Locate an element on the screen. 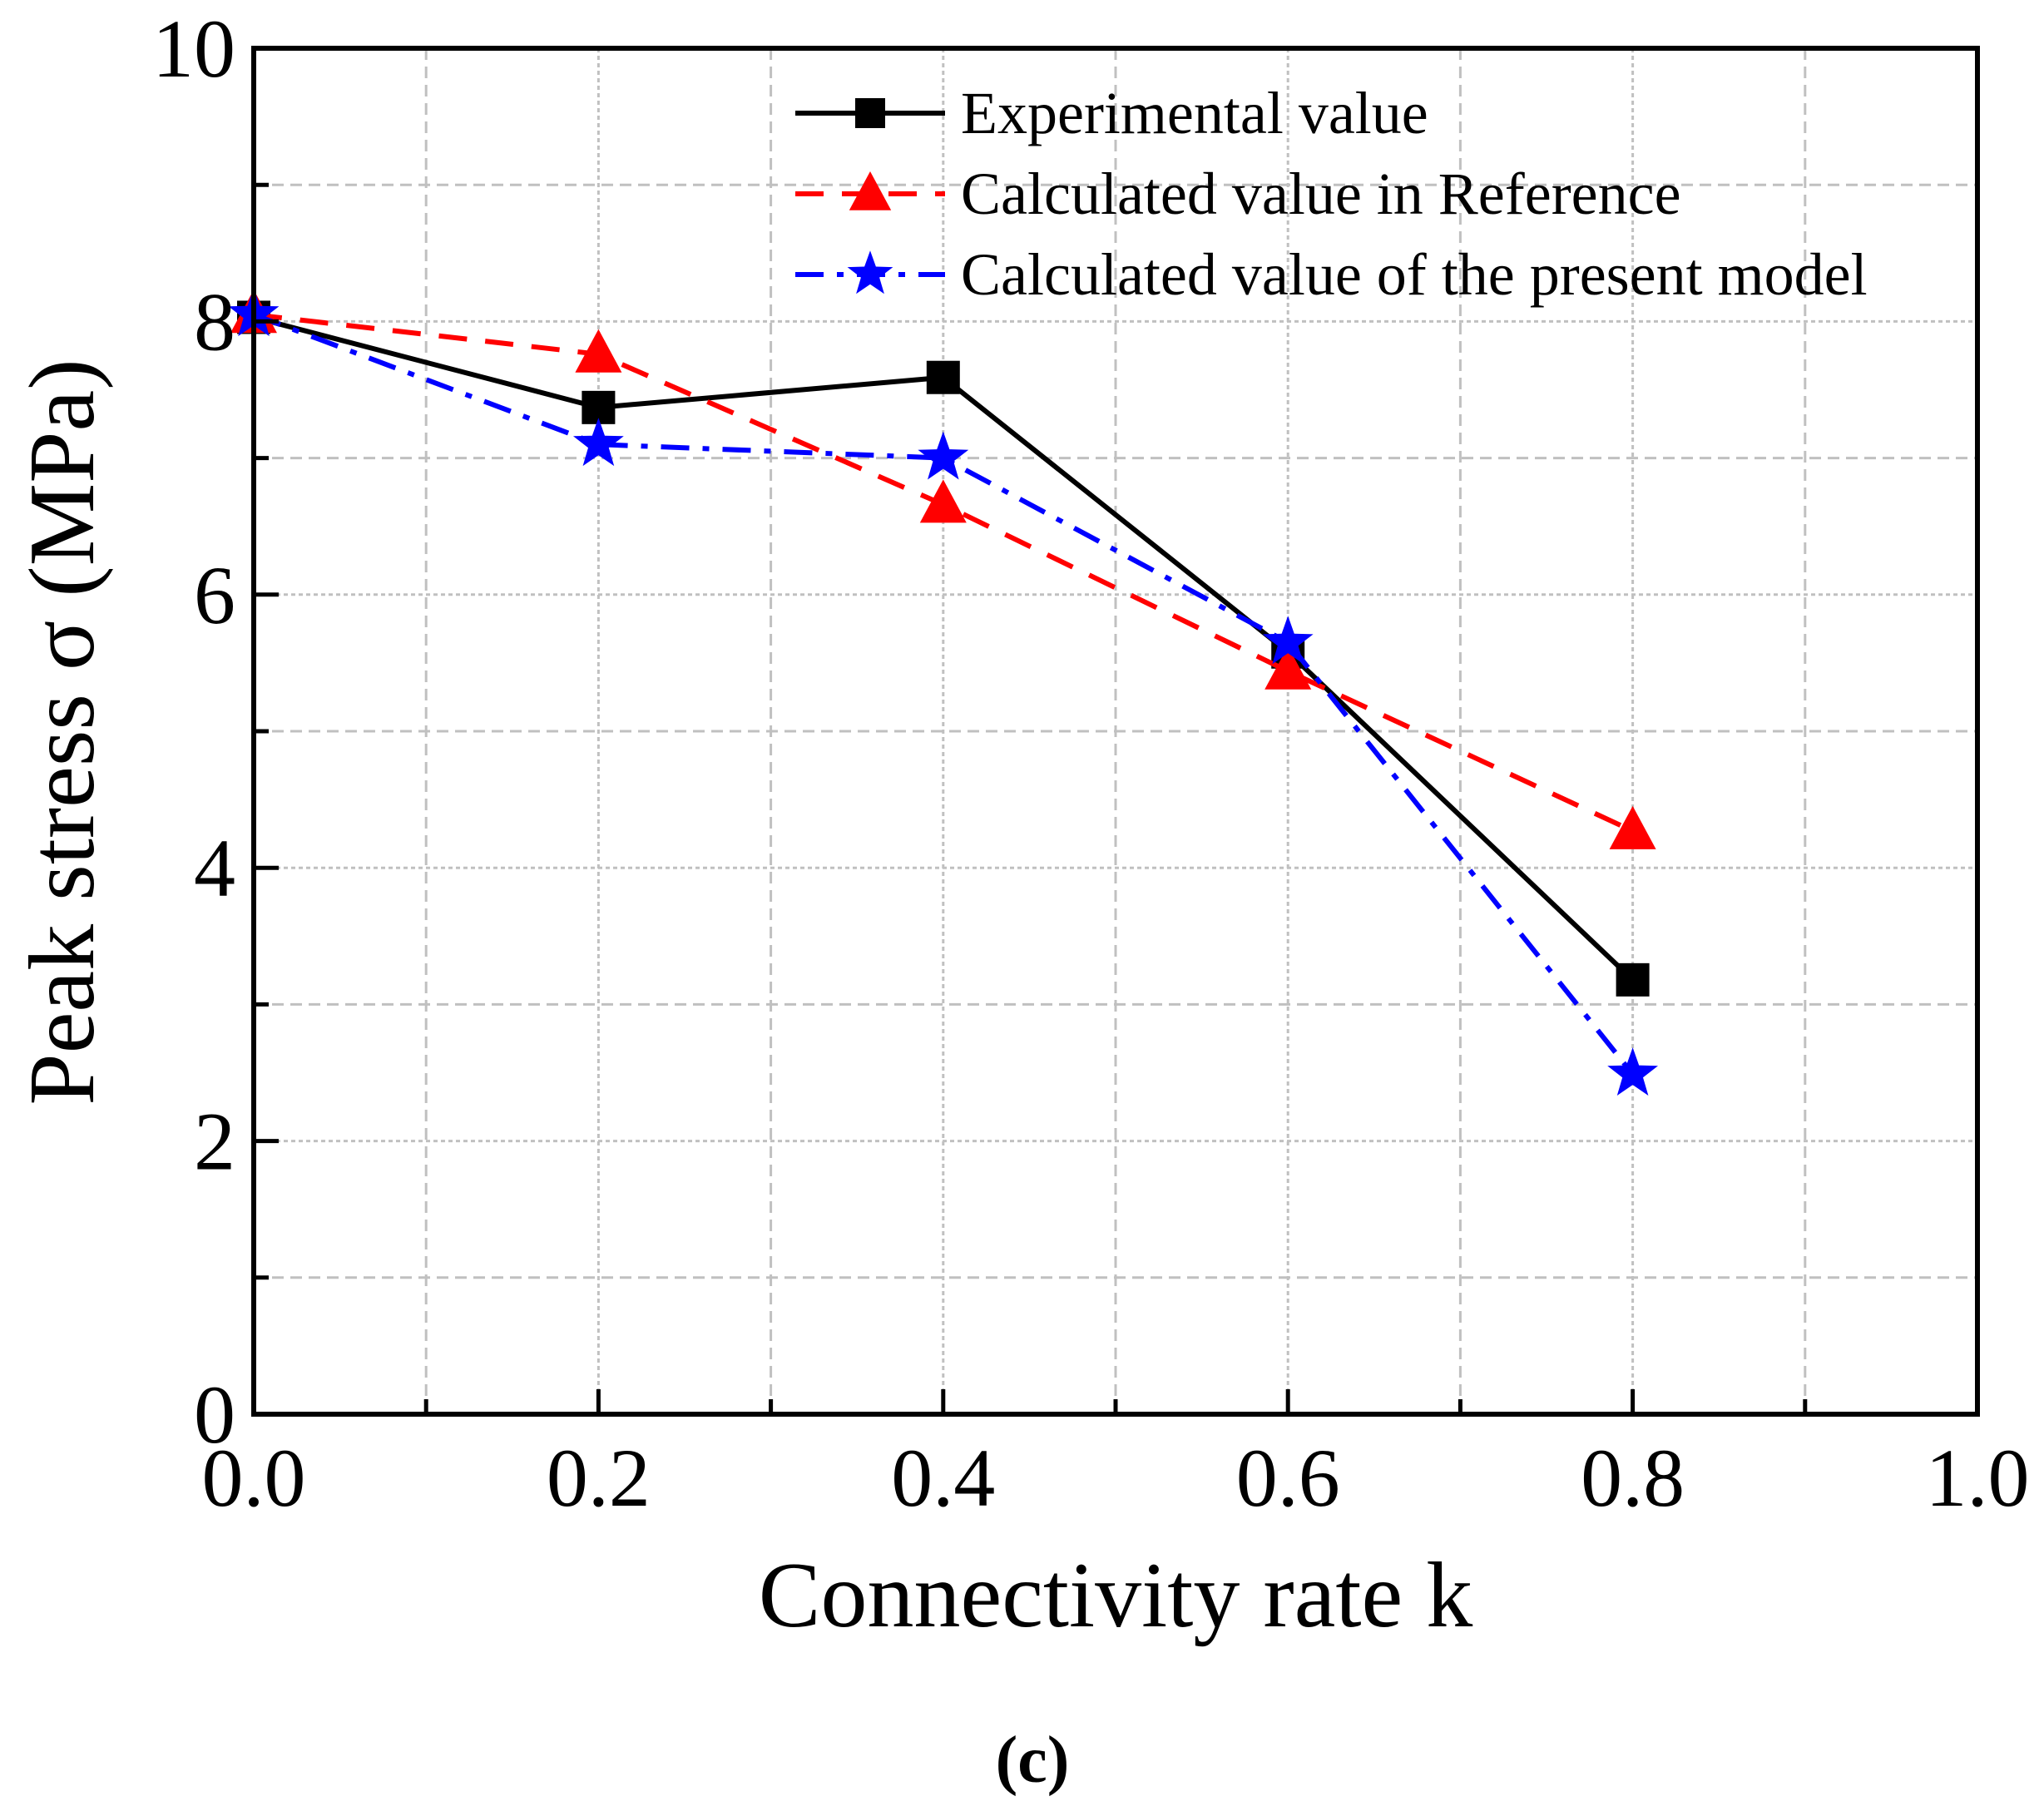  legend-entry: Calculated value in Reference is located at coordinates (1238, 194).